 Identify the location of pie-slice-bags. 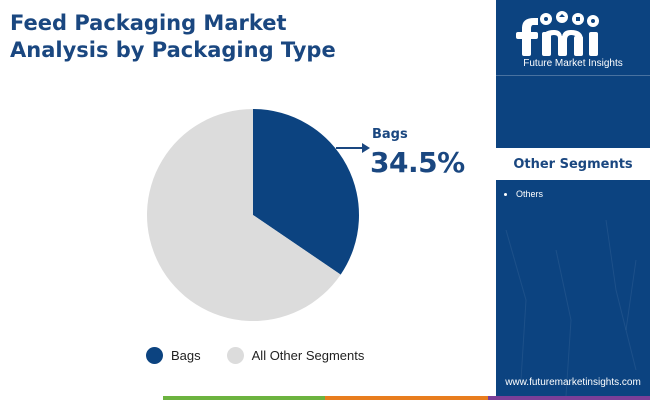
(306, 192).